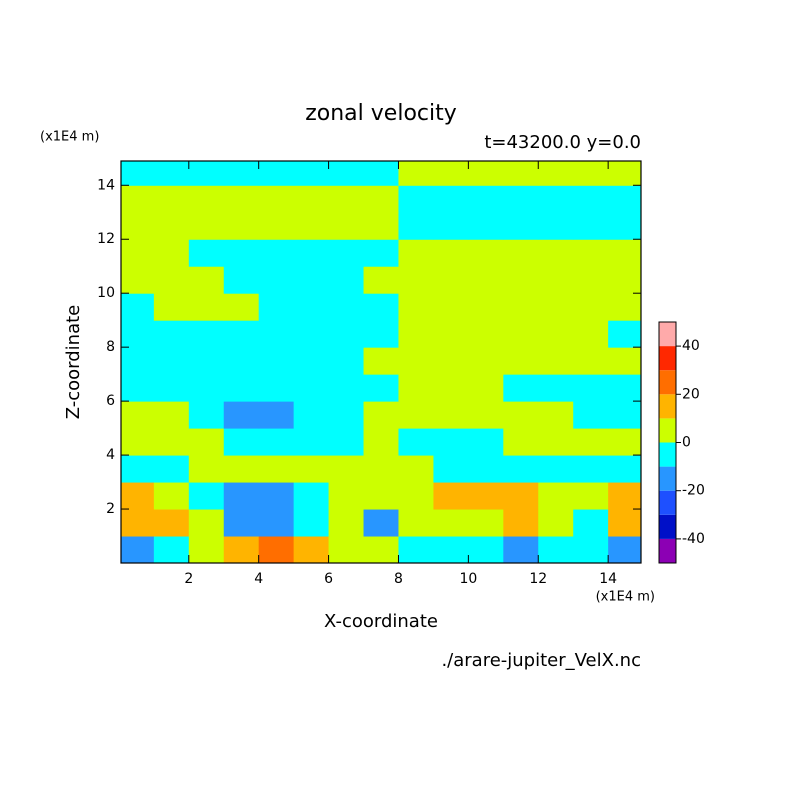 This screenshot has width=804, height=804. What do you see at coordinates (73, 362) in the screenshot?
I see `y-axis-label: Z-coordinate` at bounding box center [73, 362].